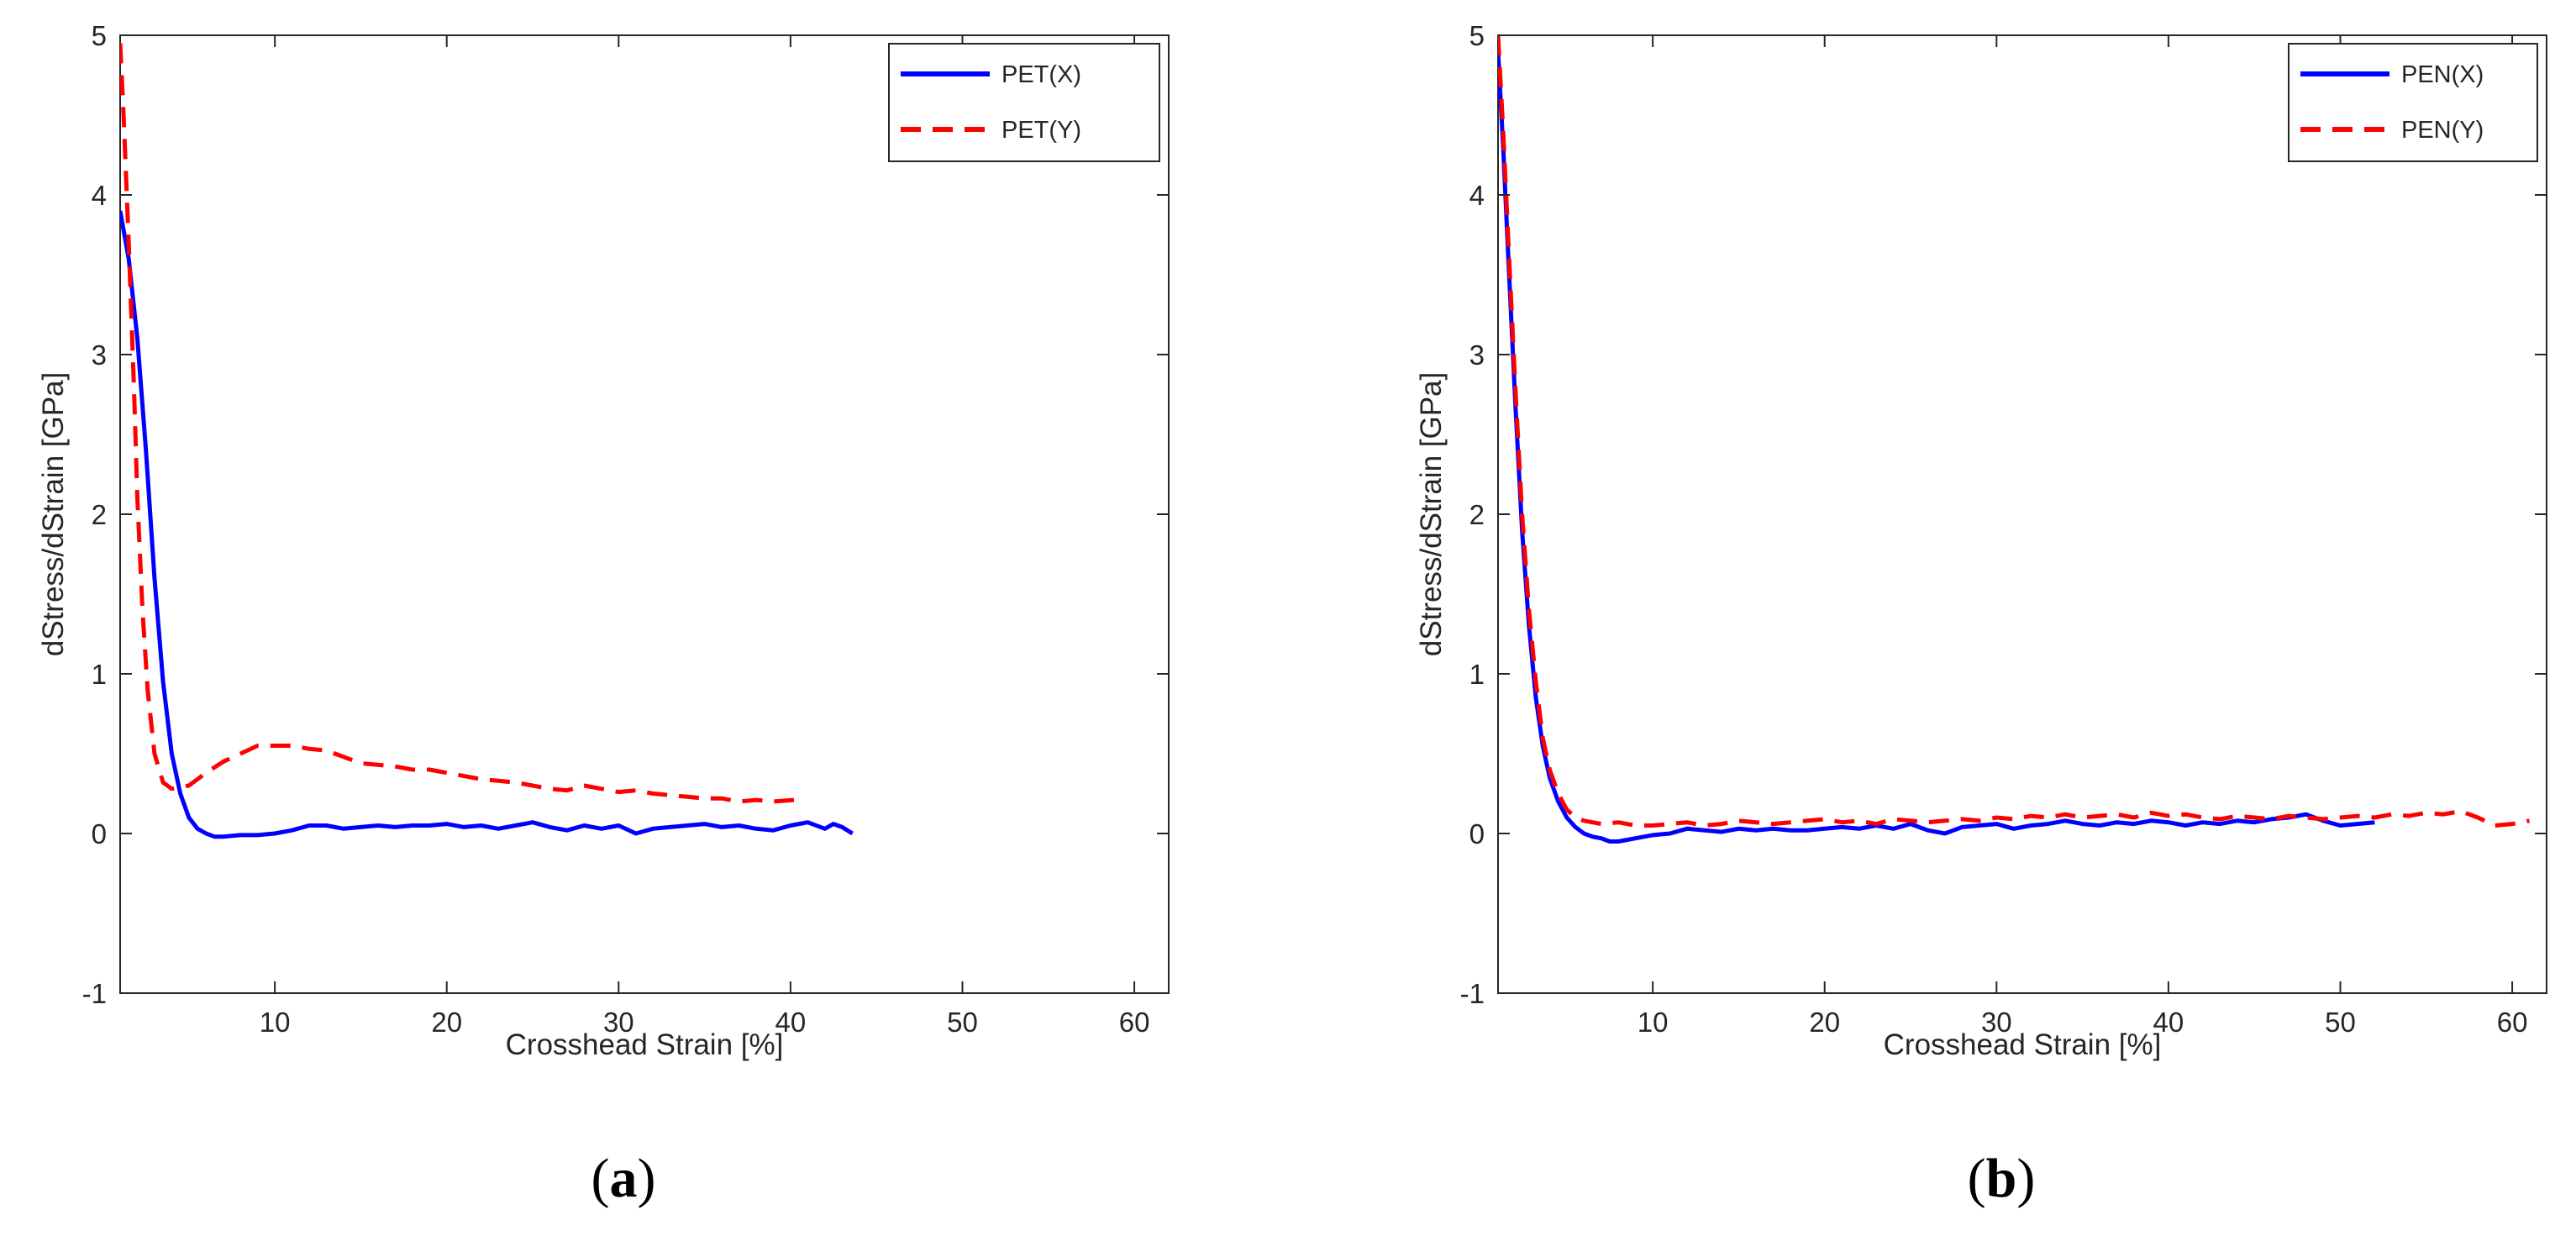 Image resolution: width=2576 pixels, height=1241 pixels. Describe the element at coordinates (1977, 1179) in the screenshot. I see `panel-label-b-open: (` at that location.